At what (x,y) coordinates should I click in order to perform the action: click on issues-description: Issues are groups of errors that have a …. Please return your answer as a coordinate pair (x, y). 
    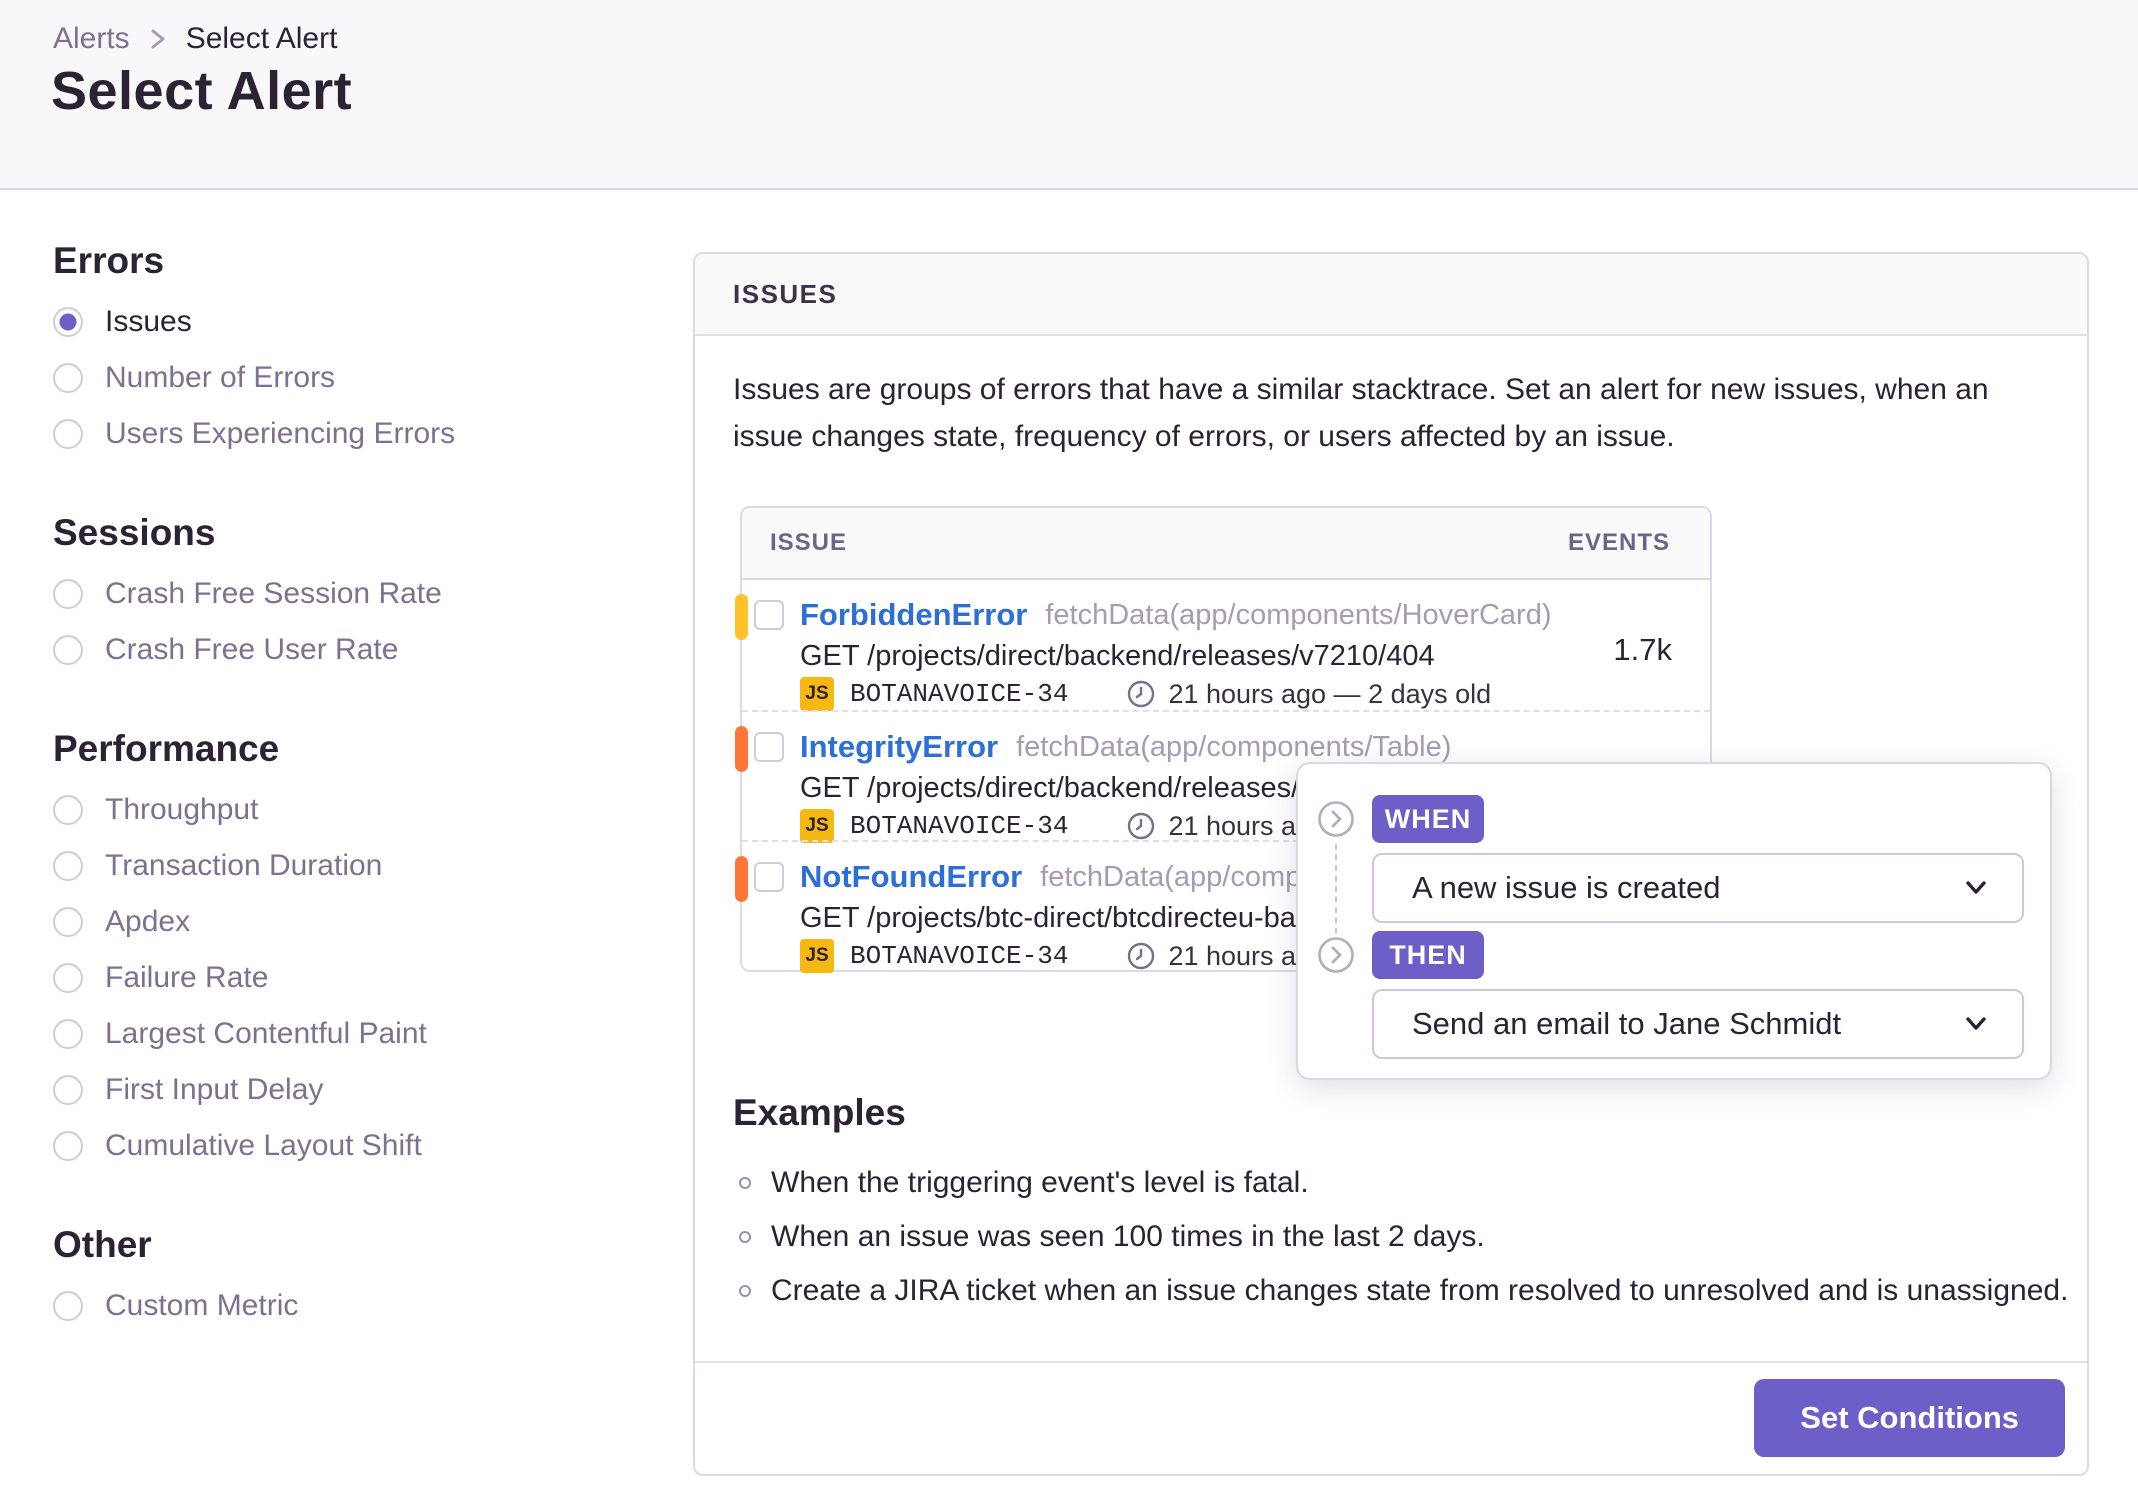
    Looking at the image, I should click on (1361, 413).